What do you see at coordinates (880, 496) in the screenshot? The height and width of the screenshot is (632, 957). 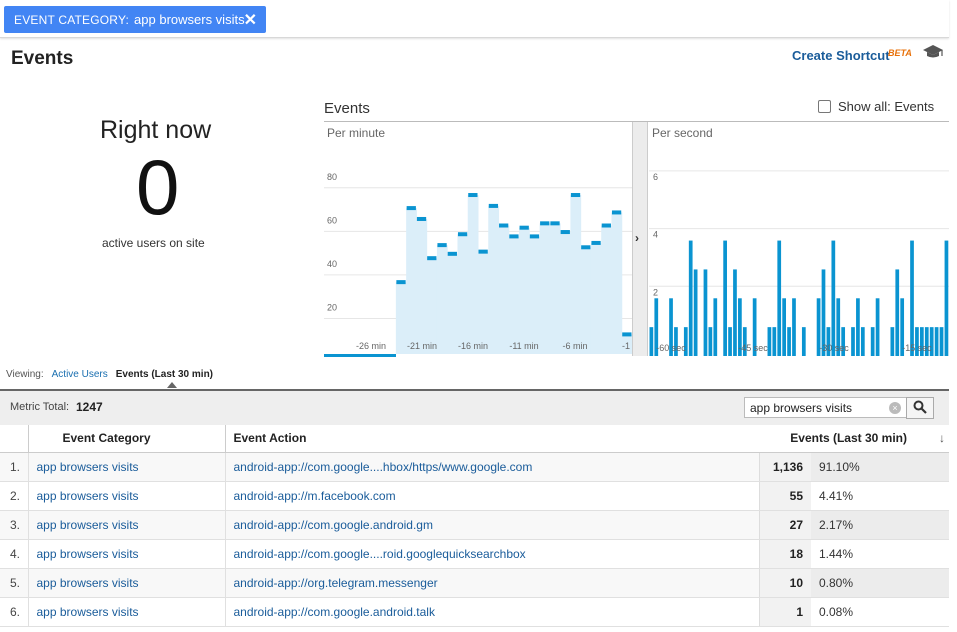 I see `row-events-percent: 4.41%` at bounding box center [880, 496].